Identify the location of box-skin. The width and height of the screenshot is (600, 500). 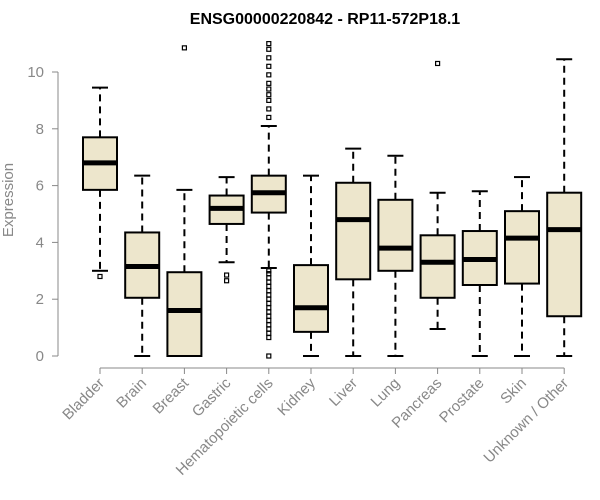
(522, 266).